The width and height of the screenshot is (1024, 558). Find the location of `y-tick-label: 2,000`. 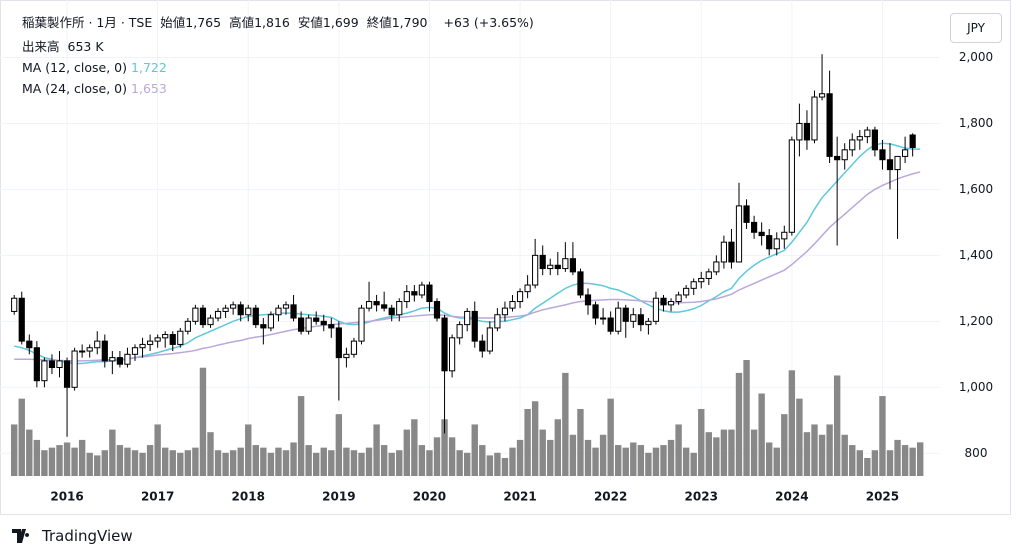

y-tick-label: 2,000 is located at coordinates (976, 57).